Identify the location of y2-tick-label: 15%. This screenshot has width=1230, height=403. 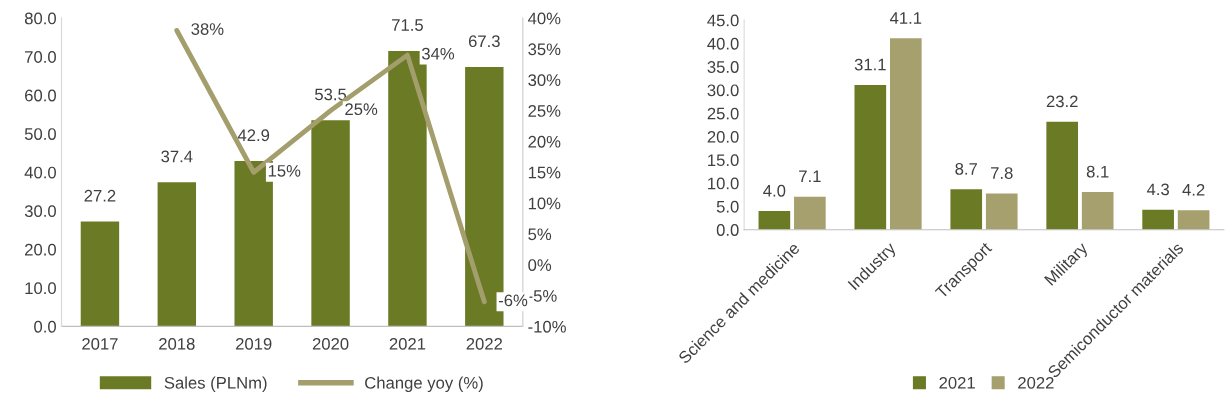
(544, 172).